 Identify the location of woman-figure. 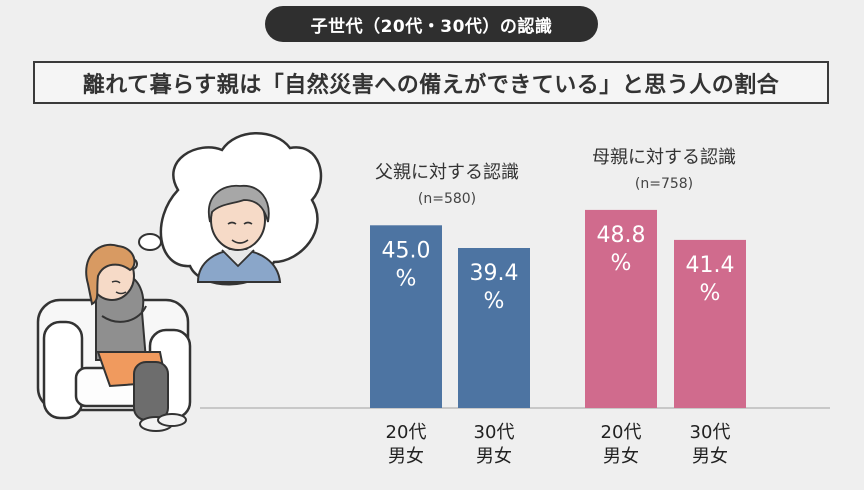
(136, 337).